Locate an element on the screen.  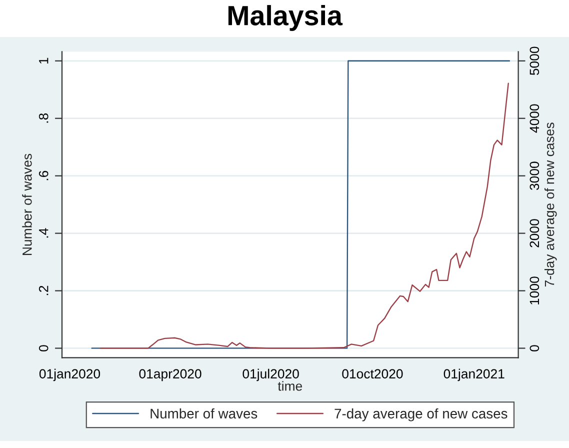
legend-label: 7-day average of new cases is located at coordinates (421, 415).